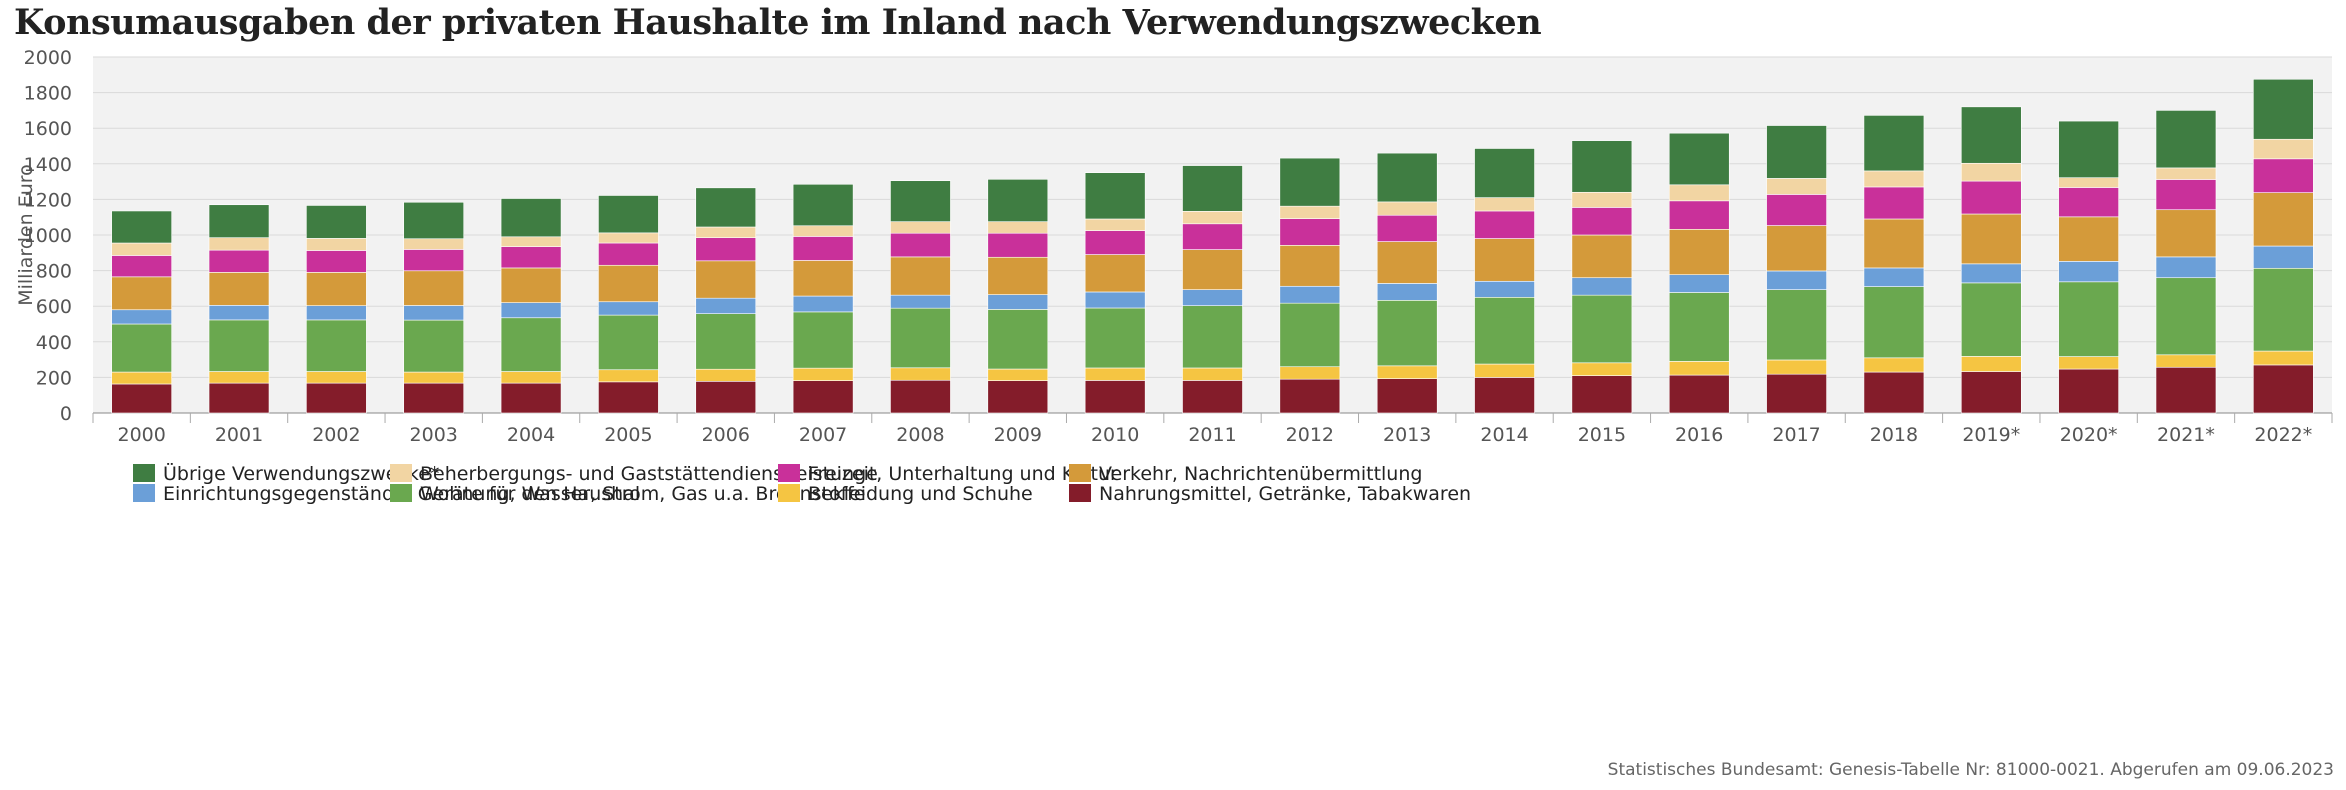  I want to click on x-tick-label: 2022*, so click(2283, 435).